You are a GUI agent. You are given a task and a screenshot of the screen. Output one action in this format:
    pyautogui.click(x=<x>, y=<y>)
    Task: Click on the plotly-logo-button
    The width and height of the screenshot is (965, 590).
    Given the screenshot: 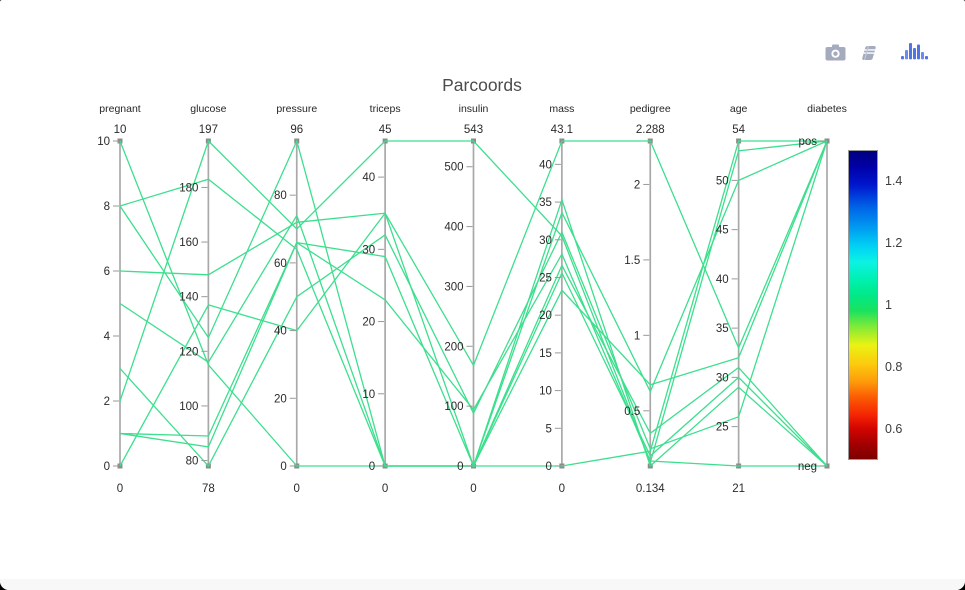 What is the action you would take?
    pyautogui.click(x=915, y=51)
    